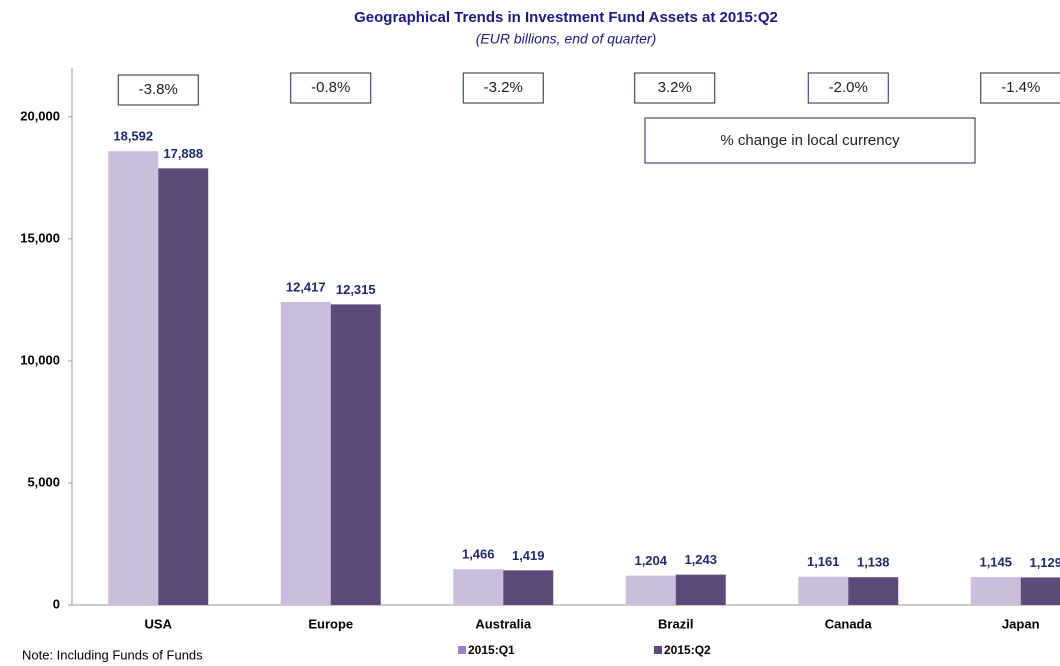 This screenshot has width=1060, height=666. I want to click on change-label: -3.2%, so click(503, 87).